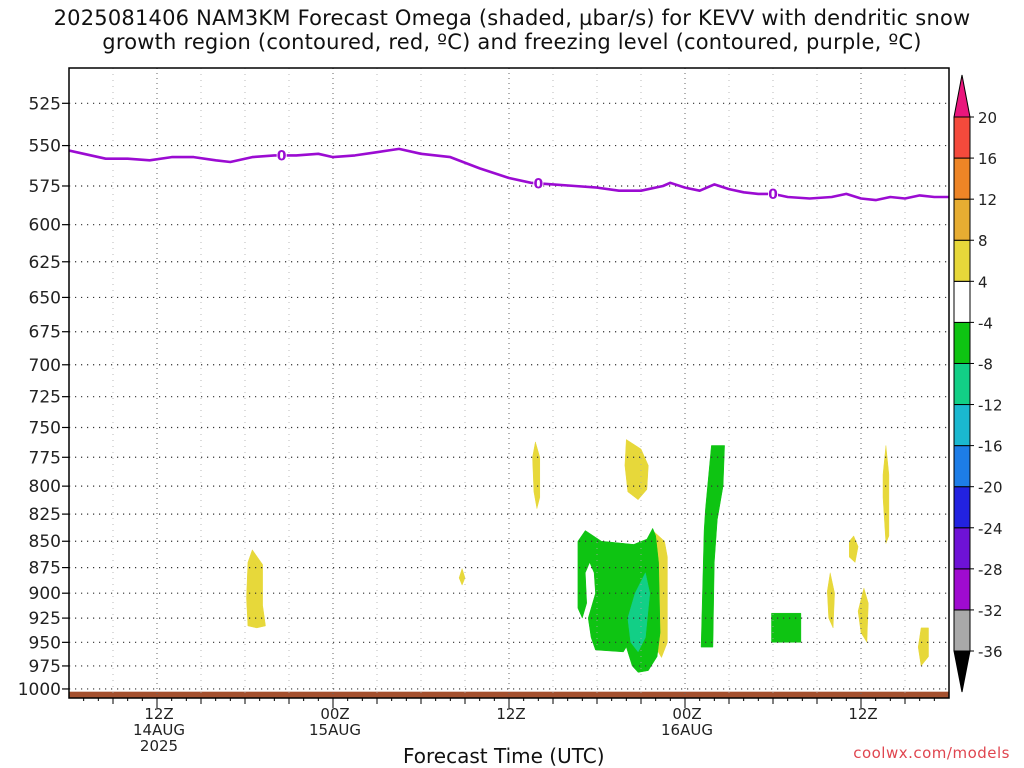 This screenshot has height=768, width=1024. I want to click on colorbar-label: -28, so click(990, 570).